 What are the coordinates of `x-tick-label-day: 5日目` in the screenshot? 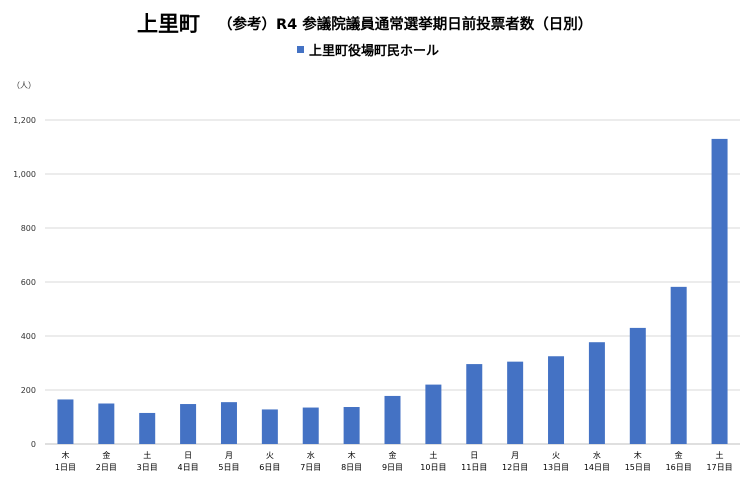 It's located at (228, 467).